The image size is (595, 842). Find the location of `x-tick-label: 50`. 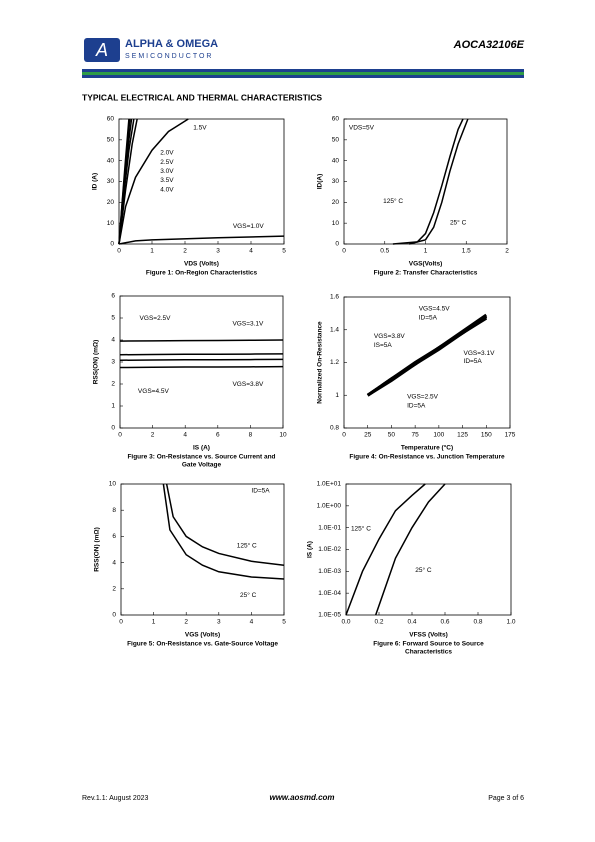

x-tick-label: 50 is located at coordinates (392, 435).